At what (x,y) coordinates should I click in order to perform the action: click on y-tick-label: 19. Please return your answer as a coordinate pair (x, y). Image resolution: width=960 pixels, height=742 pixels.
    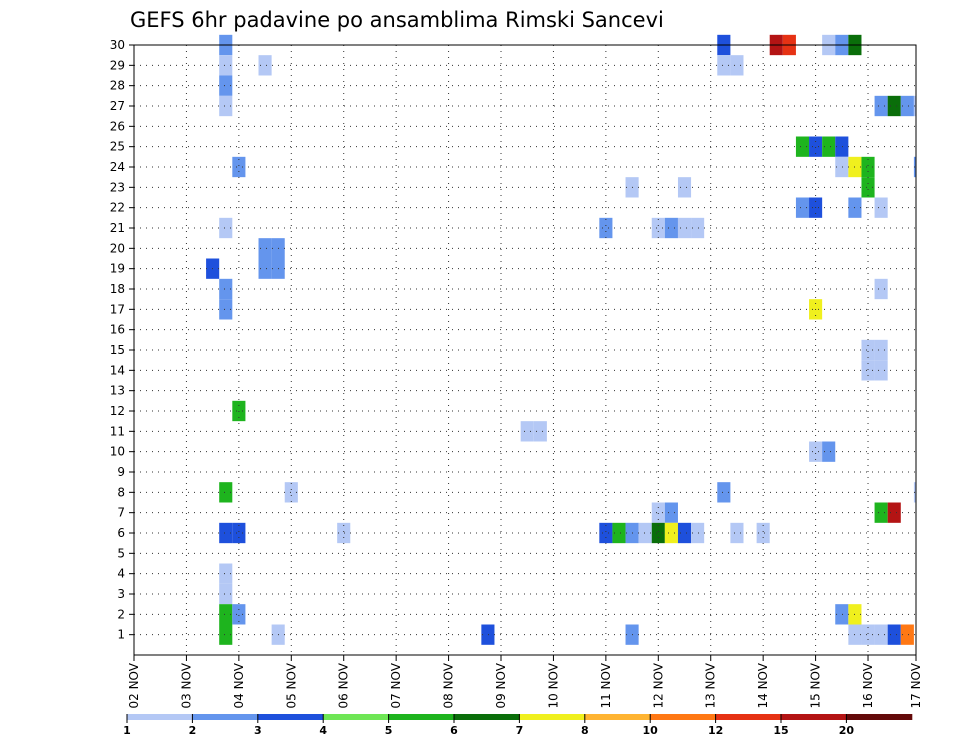
    Looking at the image, I should click on (117, 269).